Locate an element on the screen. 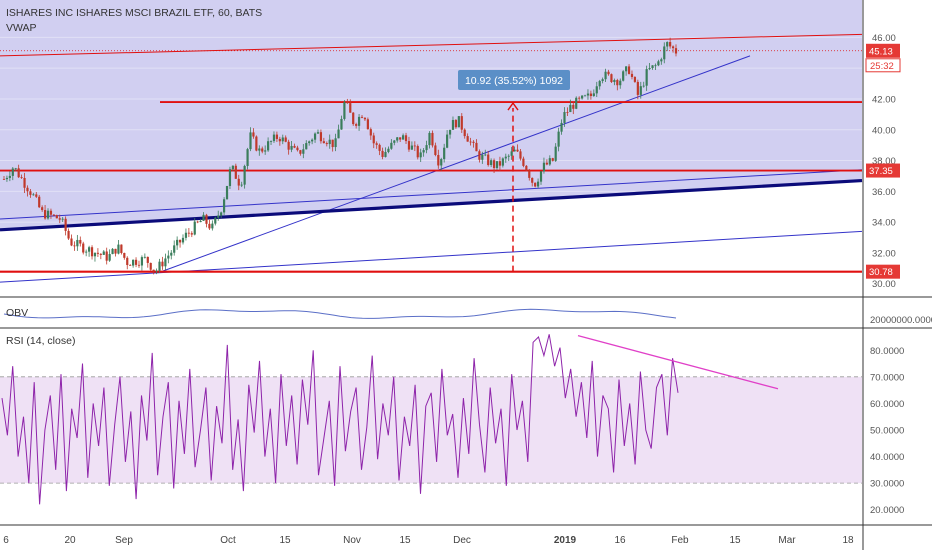 Image resolution: width=932 pixels, height=555 pixels. obv-line is located at coordinates (340, 313).